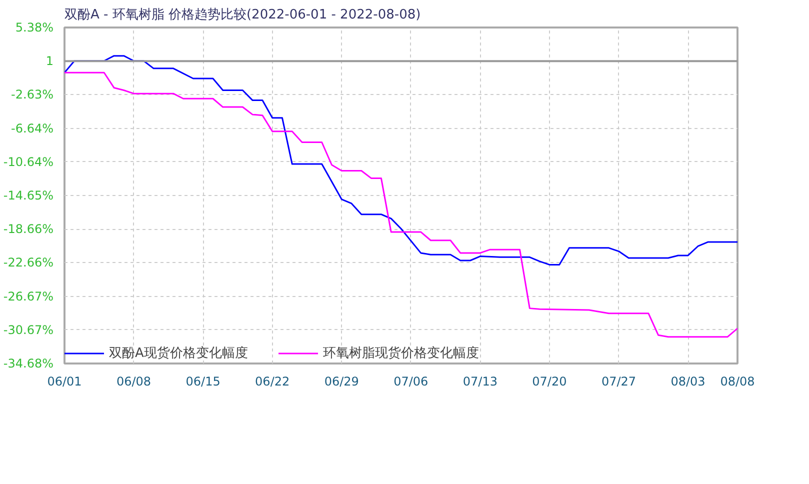 The width and height of the screenshot is (809, 484). Describe the element at coordinates (28, 161) in the screenshot. I see `y-tick-label: -10.64%` at that location.